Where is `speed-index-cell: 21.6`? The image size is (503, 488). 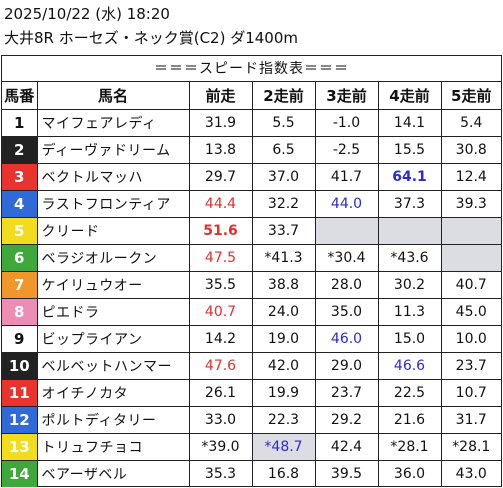
speed-index-cell: 21.6 is located at coordinates (409, 419).